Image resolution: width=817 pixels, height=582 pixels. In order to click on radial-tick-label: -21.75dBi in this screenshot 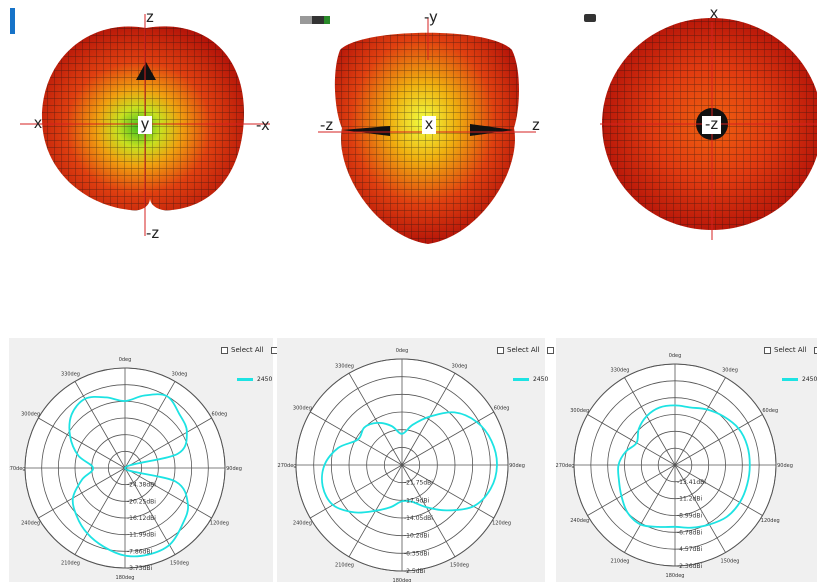, I will do `click(418, 483)`.